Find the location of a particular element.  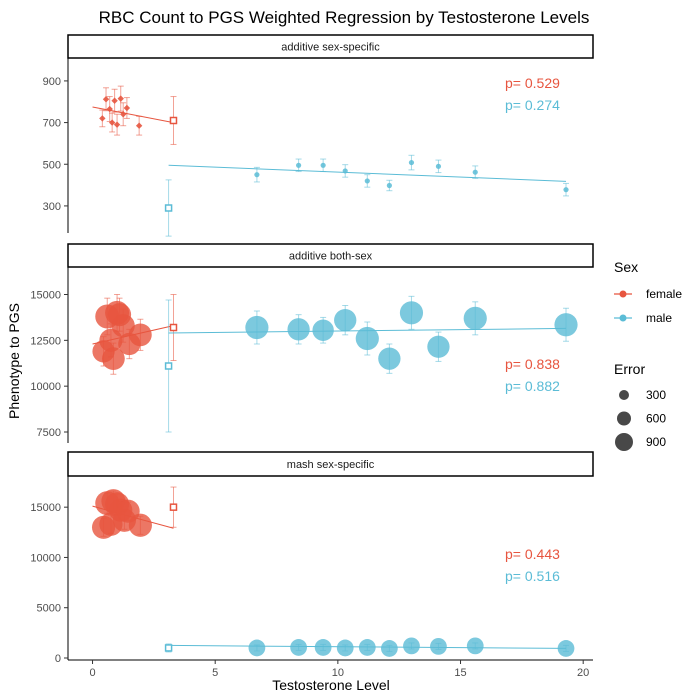

x-tick-label: 5 is located at coordinates (215, 673).